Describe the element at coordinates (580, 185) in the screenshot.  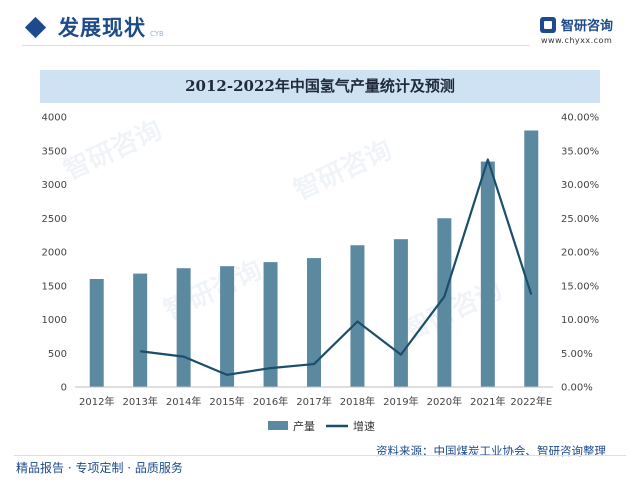
I see `right-tick-label: 30.00%` at that location.